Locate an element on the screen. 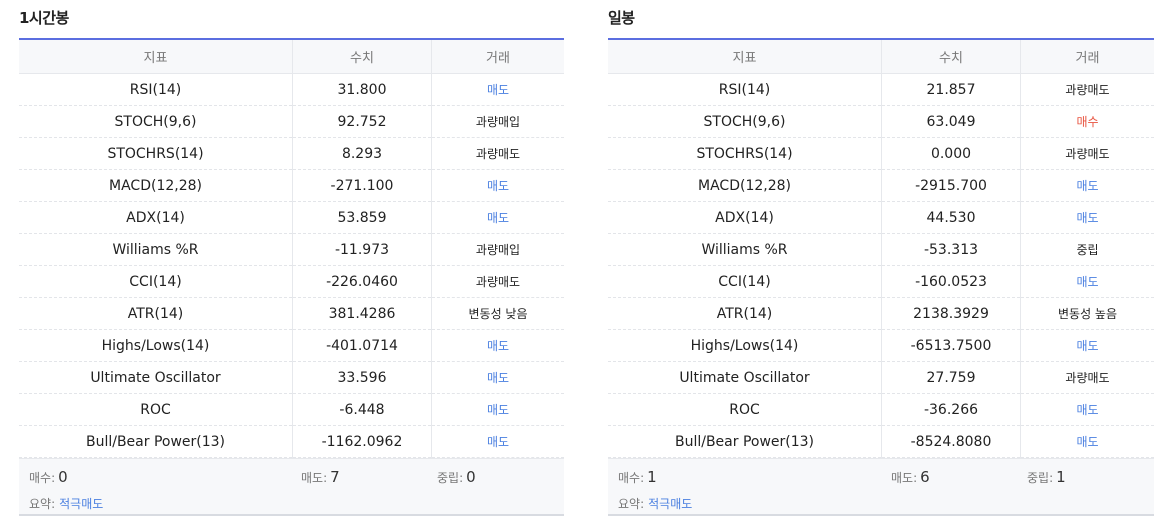 This screenshot has height=524, width=1164. table-row: MACD(12,28) -271.100 매도 is located at coordinates (291, 185).